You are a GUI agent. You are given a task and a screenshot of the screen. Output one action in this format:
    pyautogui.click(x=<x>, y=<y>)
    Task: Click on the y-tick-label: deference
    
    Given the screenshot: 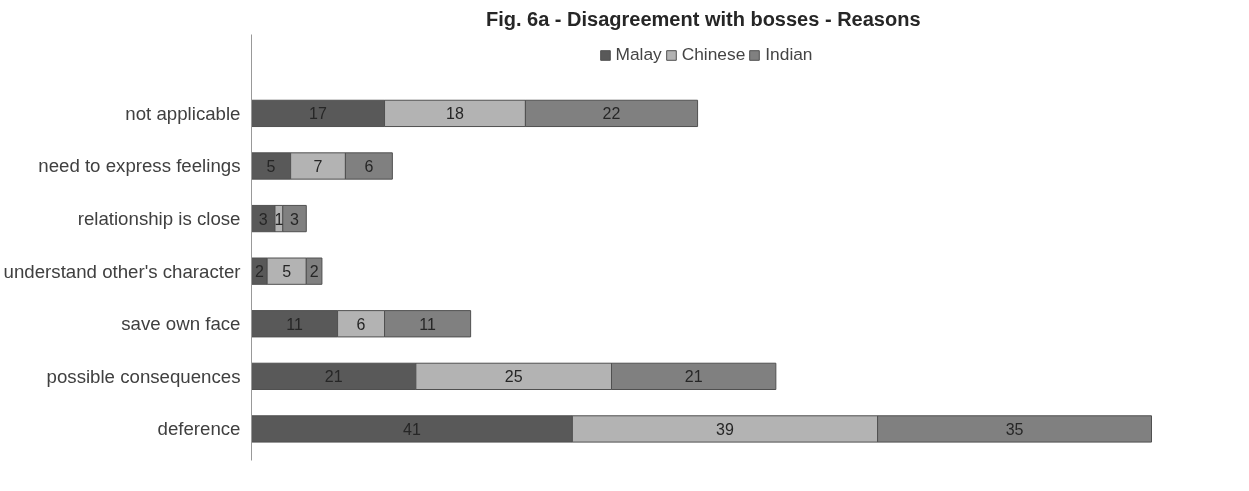 What is the action you would take?
    pyautogui.click(x=199, y=429)
    